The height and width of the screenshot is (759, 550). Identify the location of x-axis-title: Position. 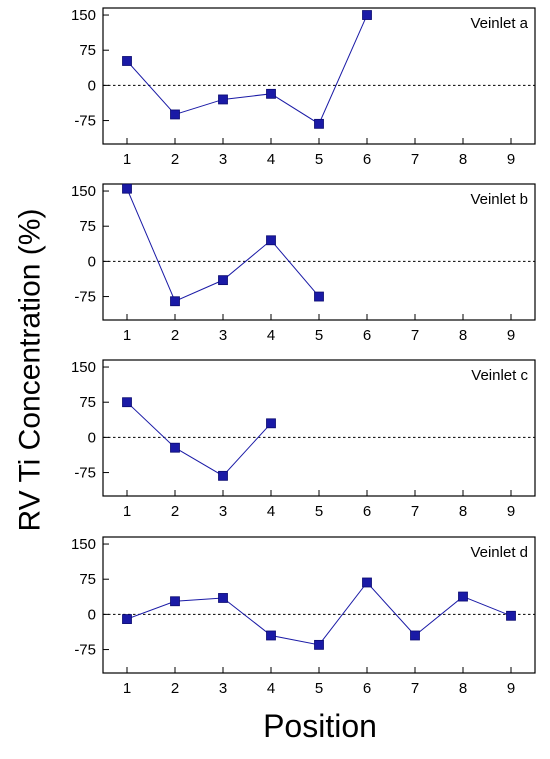
(320, 726).